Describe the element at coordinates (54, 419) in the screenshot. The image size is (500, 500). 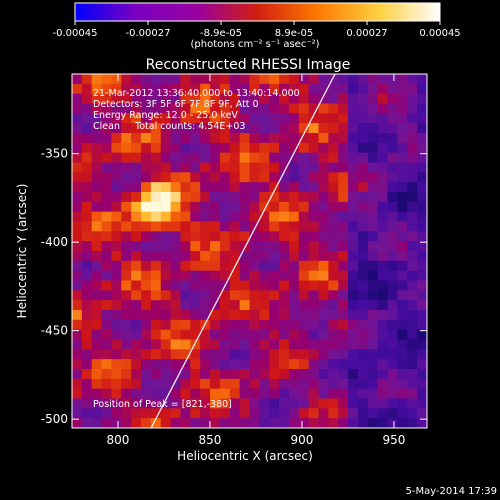
I see `y-tick-label: -500` at that location.